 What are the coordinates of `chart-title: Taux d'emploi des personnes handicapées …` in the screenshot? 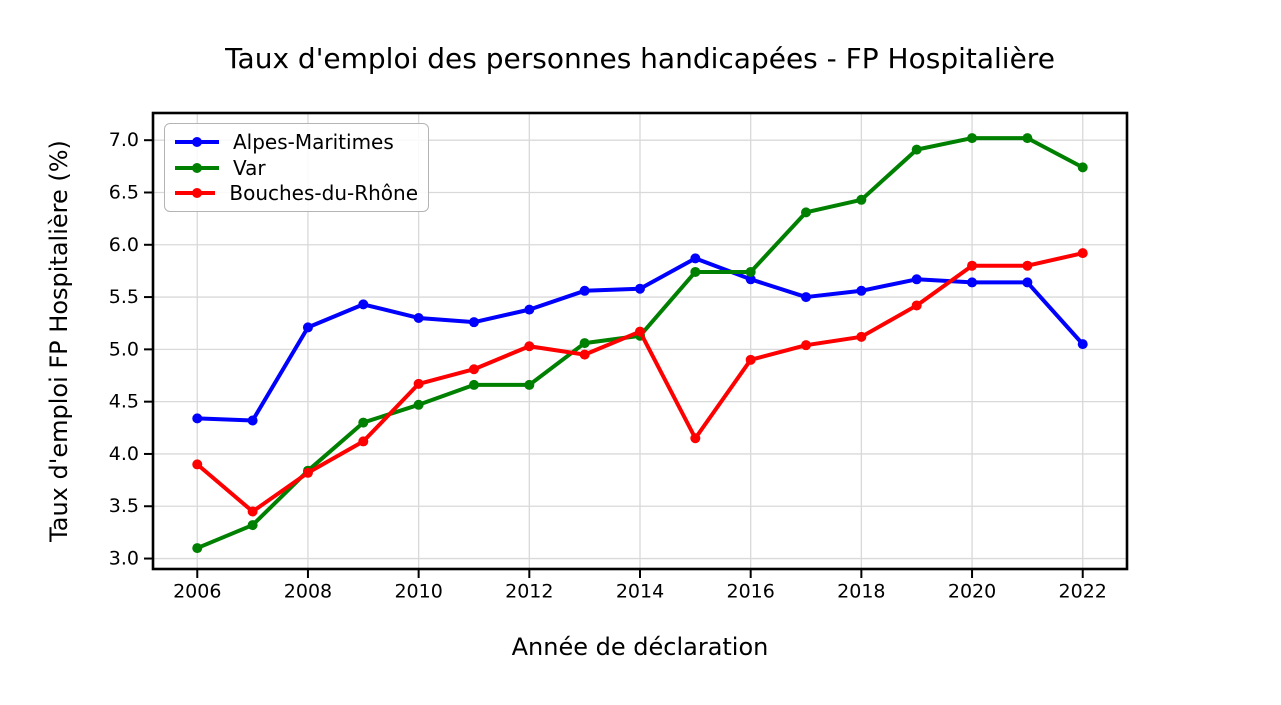 It's located at (640, 58).